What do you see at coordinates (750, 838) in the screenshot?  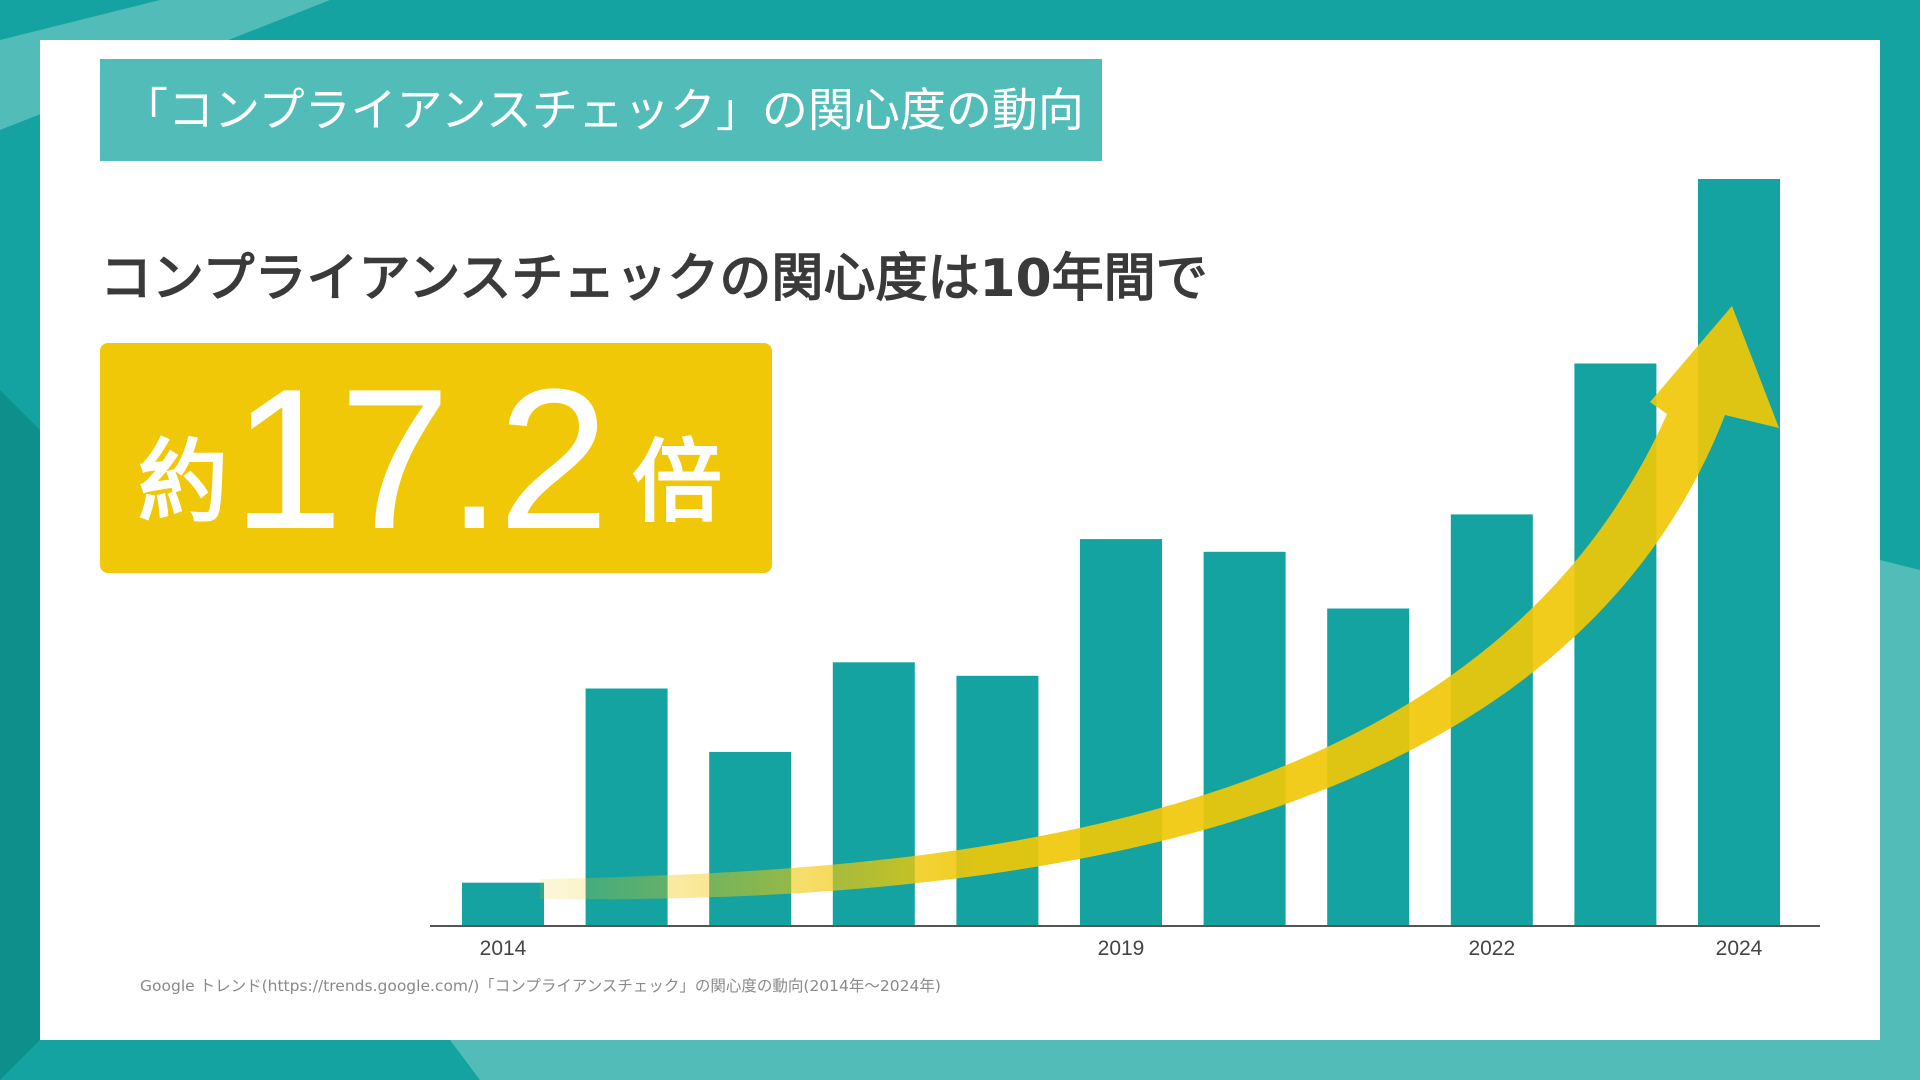 I see `bar-2016` at bounding box center [750, 838].